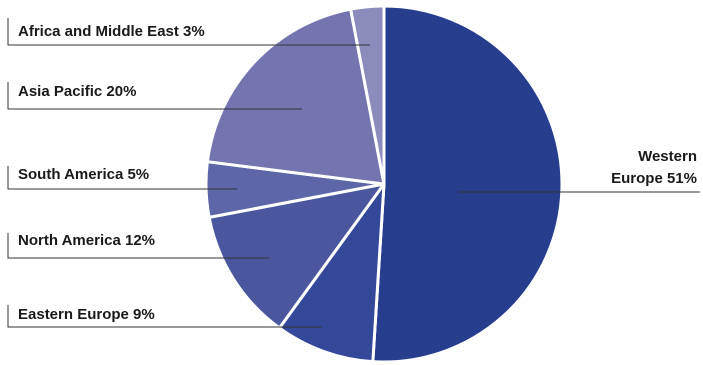 This screenshot has width=703, height=365. I want to click on slice-label-eastern-europe: Eastern Europe 9%, so click(86, 314).